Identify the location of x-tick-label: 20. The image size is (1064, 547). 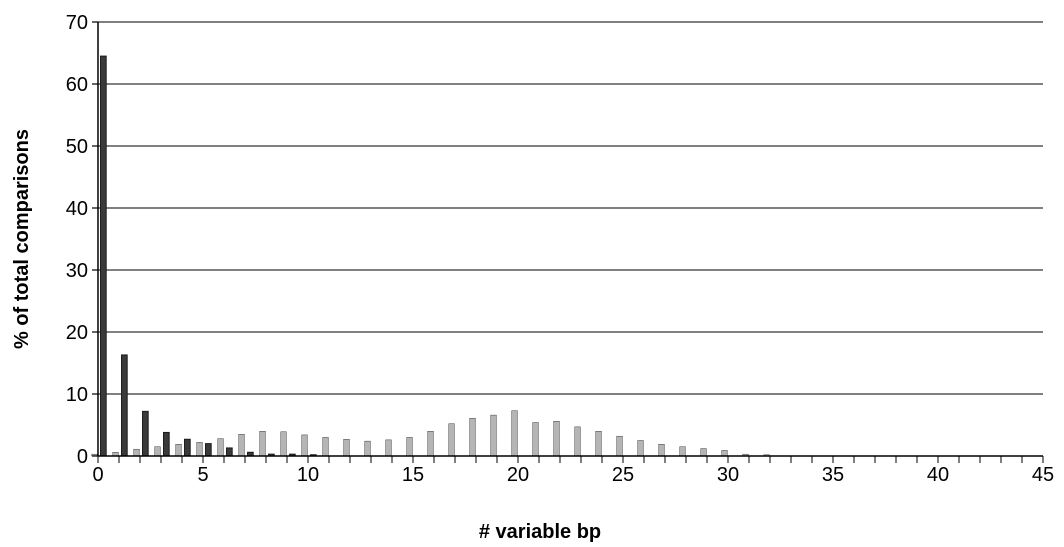
(518, 475).